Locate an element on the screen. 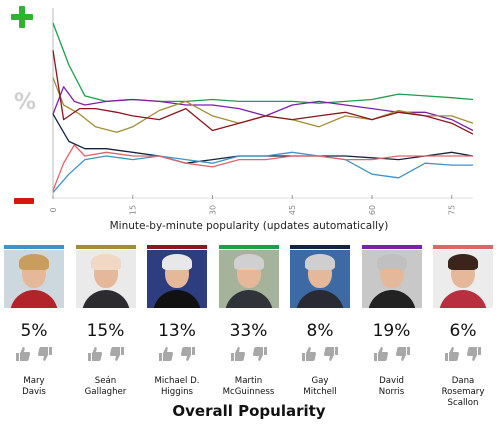 Image resolution: width=498 pixels, height=427 pixels. candidate-first-name: David is located at coordinates (391, 381).